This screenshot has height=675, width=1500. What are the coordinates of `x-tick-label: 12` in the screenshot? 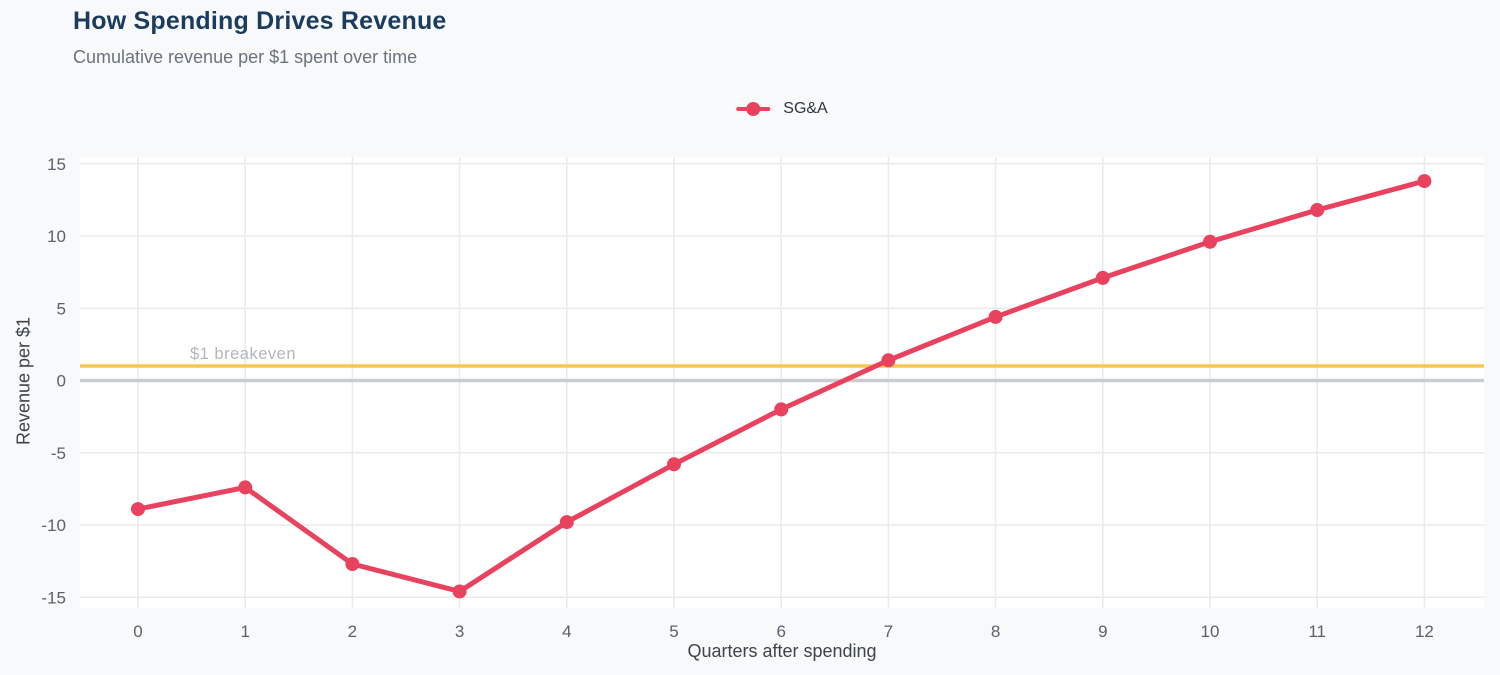 It's located at (1424, 631).